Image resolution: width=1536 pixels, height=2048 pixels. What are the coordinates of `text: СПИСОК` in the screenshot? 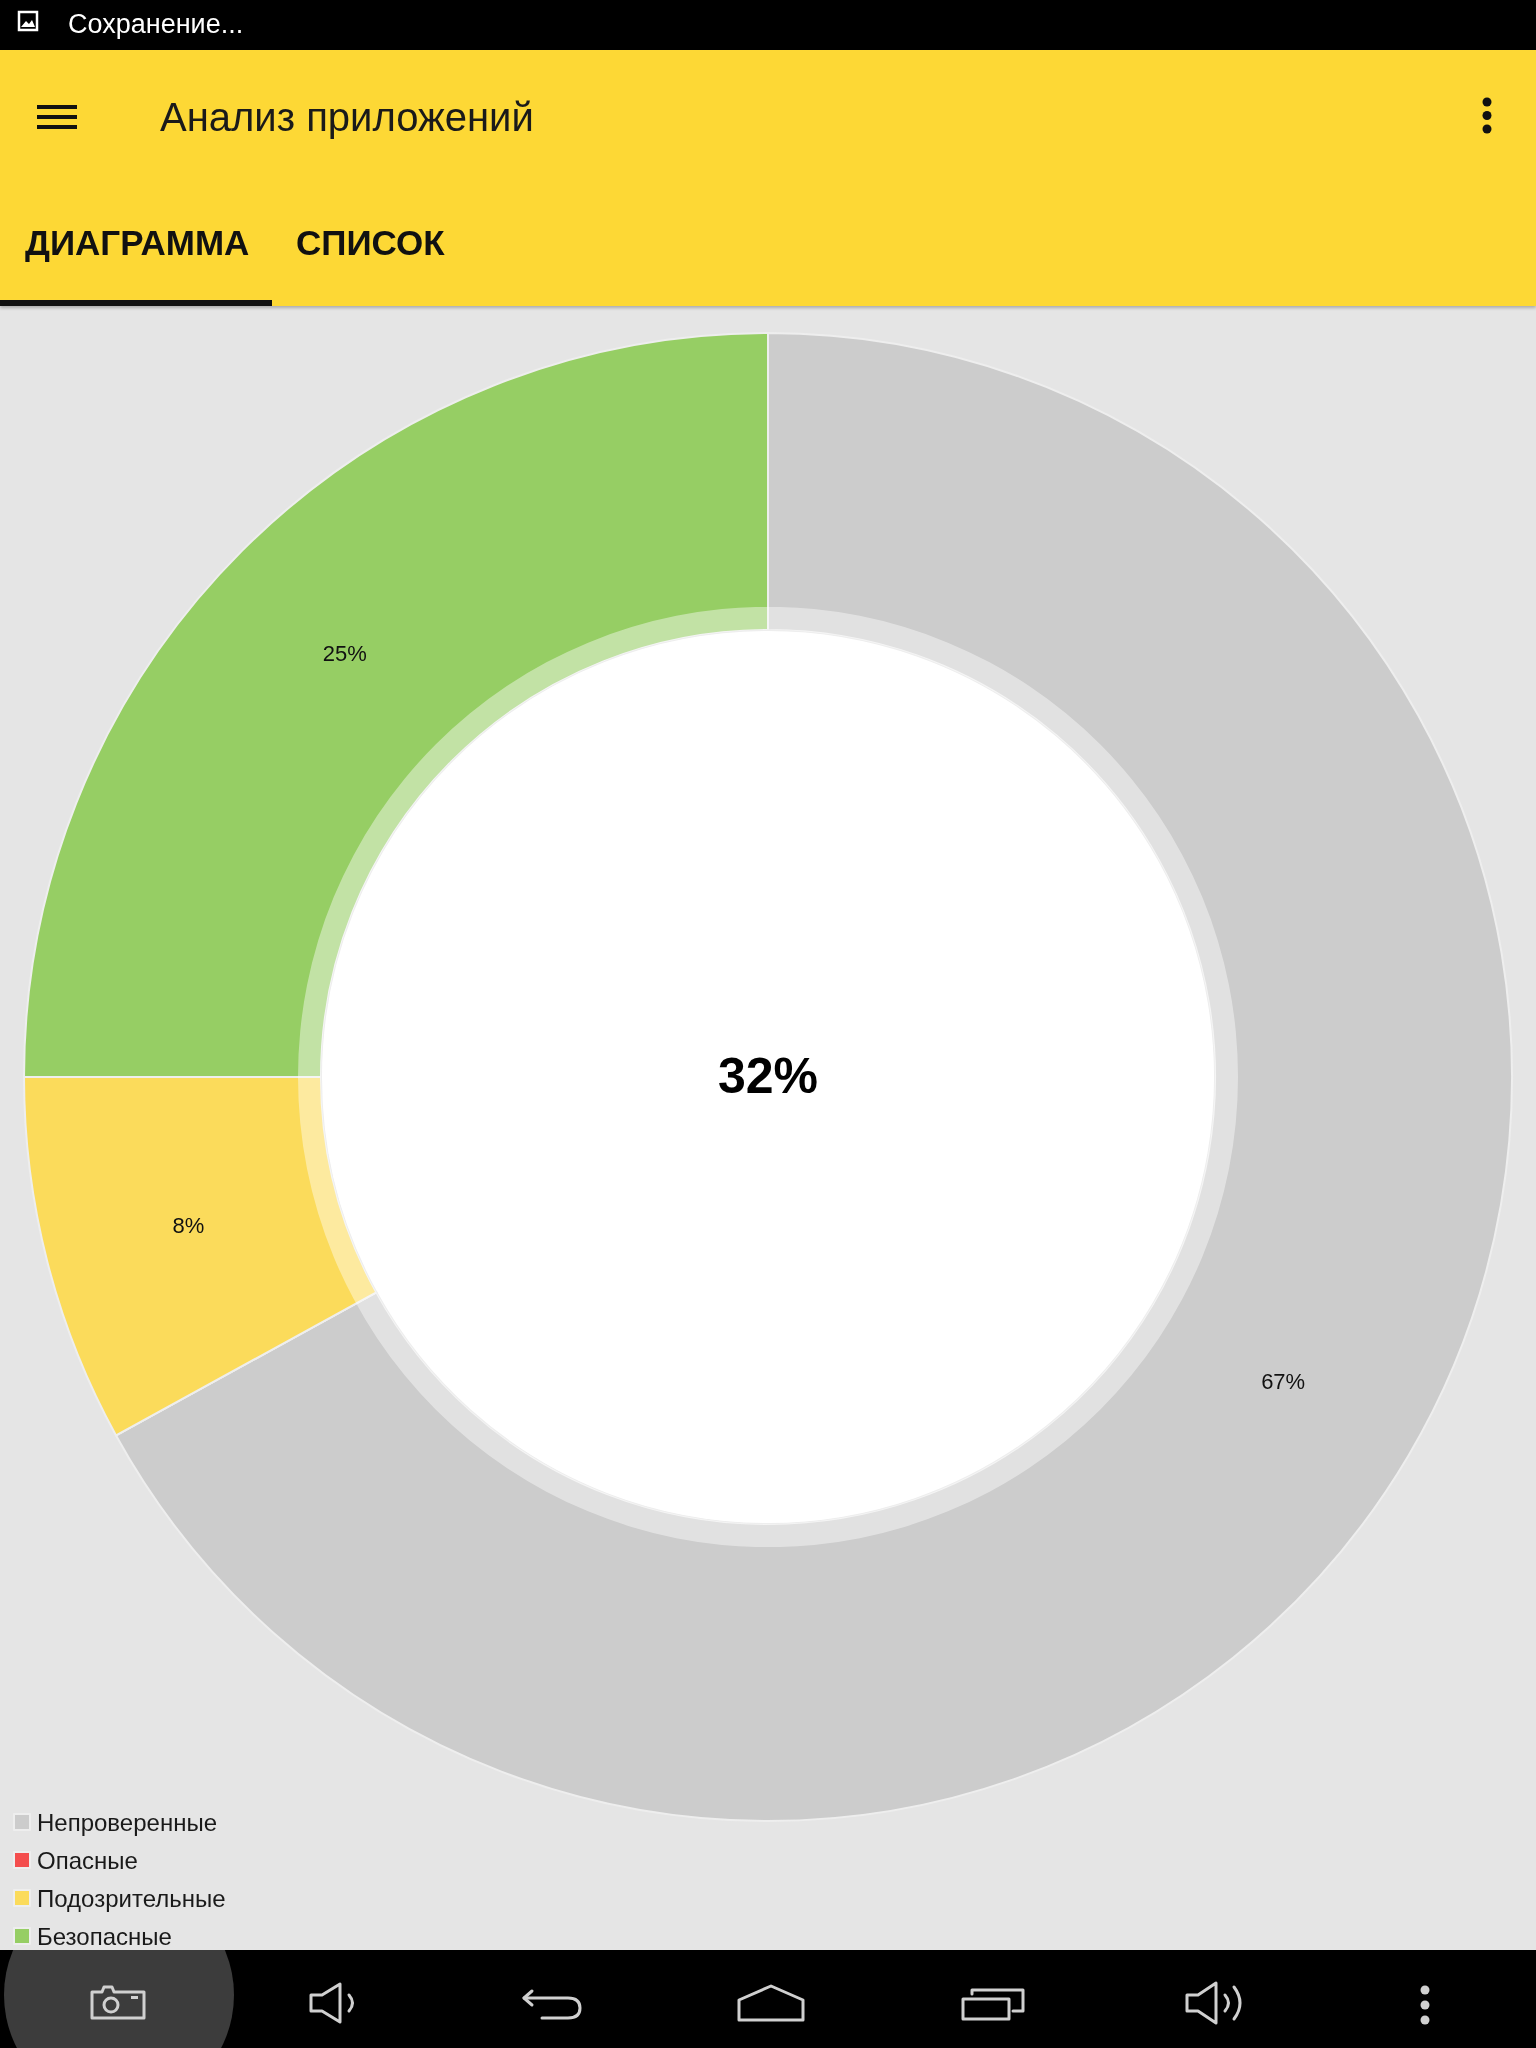 It's located at (370, 243).